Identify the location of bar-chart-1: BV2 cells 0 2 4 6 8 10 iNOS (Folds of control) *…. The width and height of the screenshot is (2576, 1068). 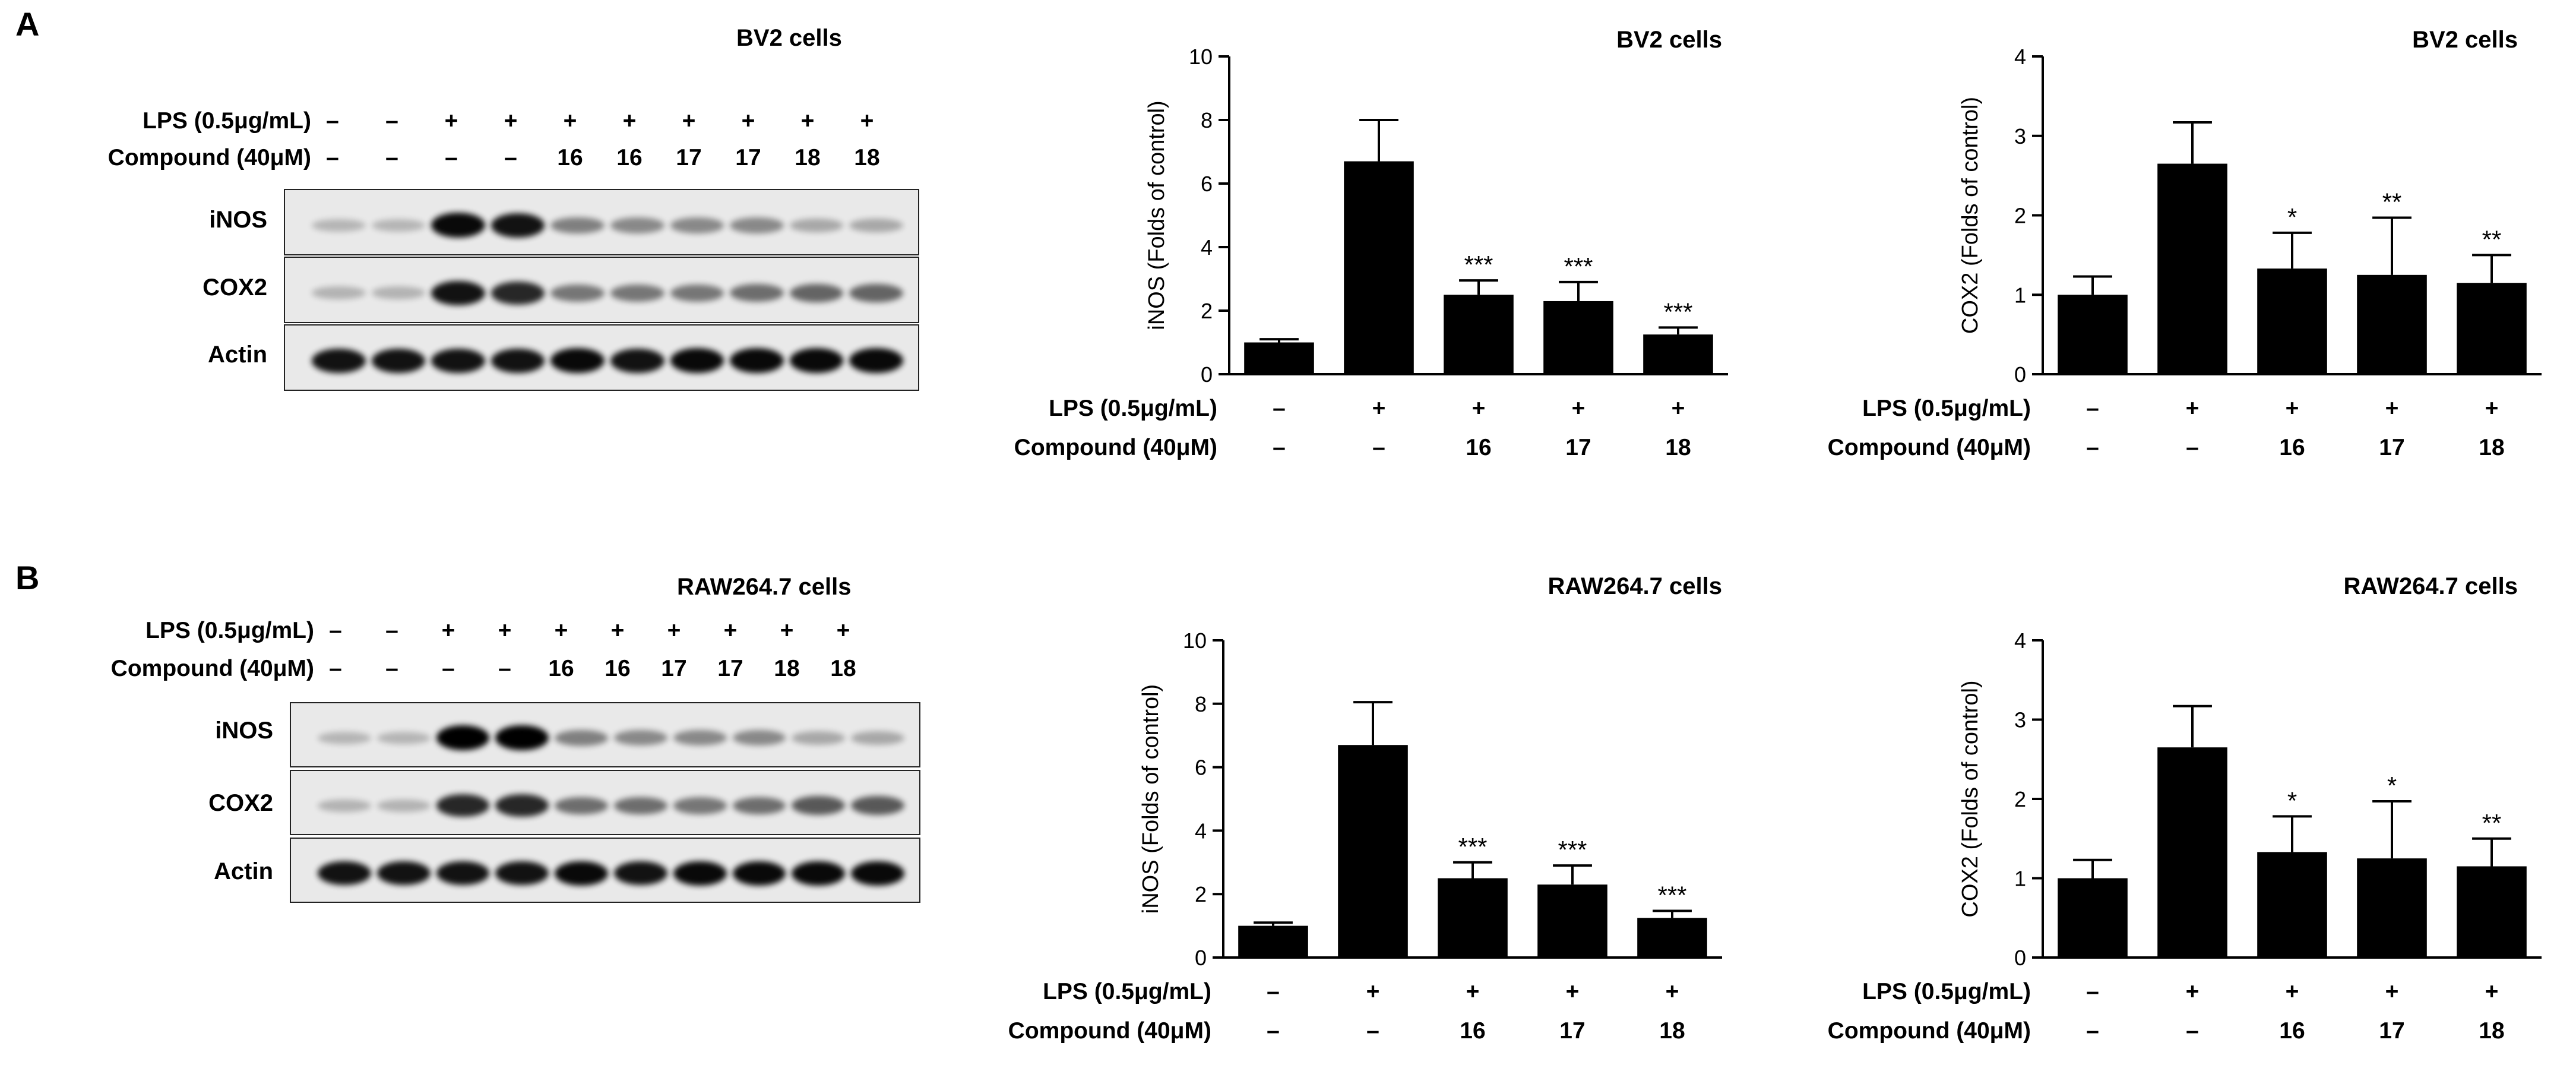
(1371, 243).